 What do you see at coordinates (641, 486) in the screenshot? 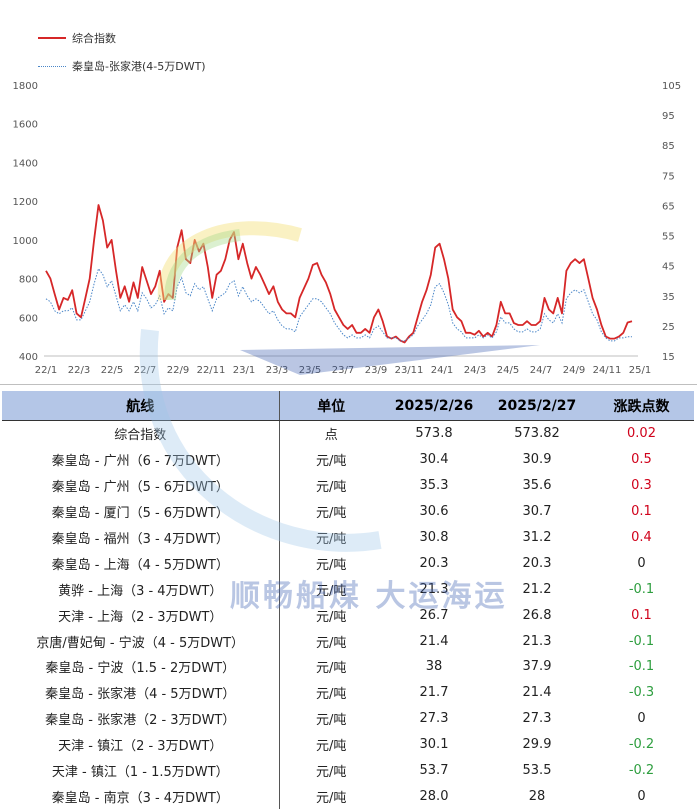
I see `change-cell: 0.3` at bounding box center [641, 486].